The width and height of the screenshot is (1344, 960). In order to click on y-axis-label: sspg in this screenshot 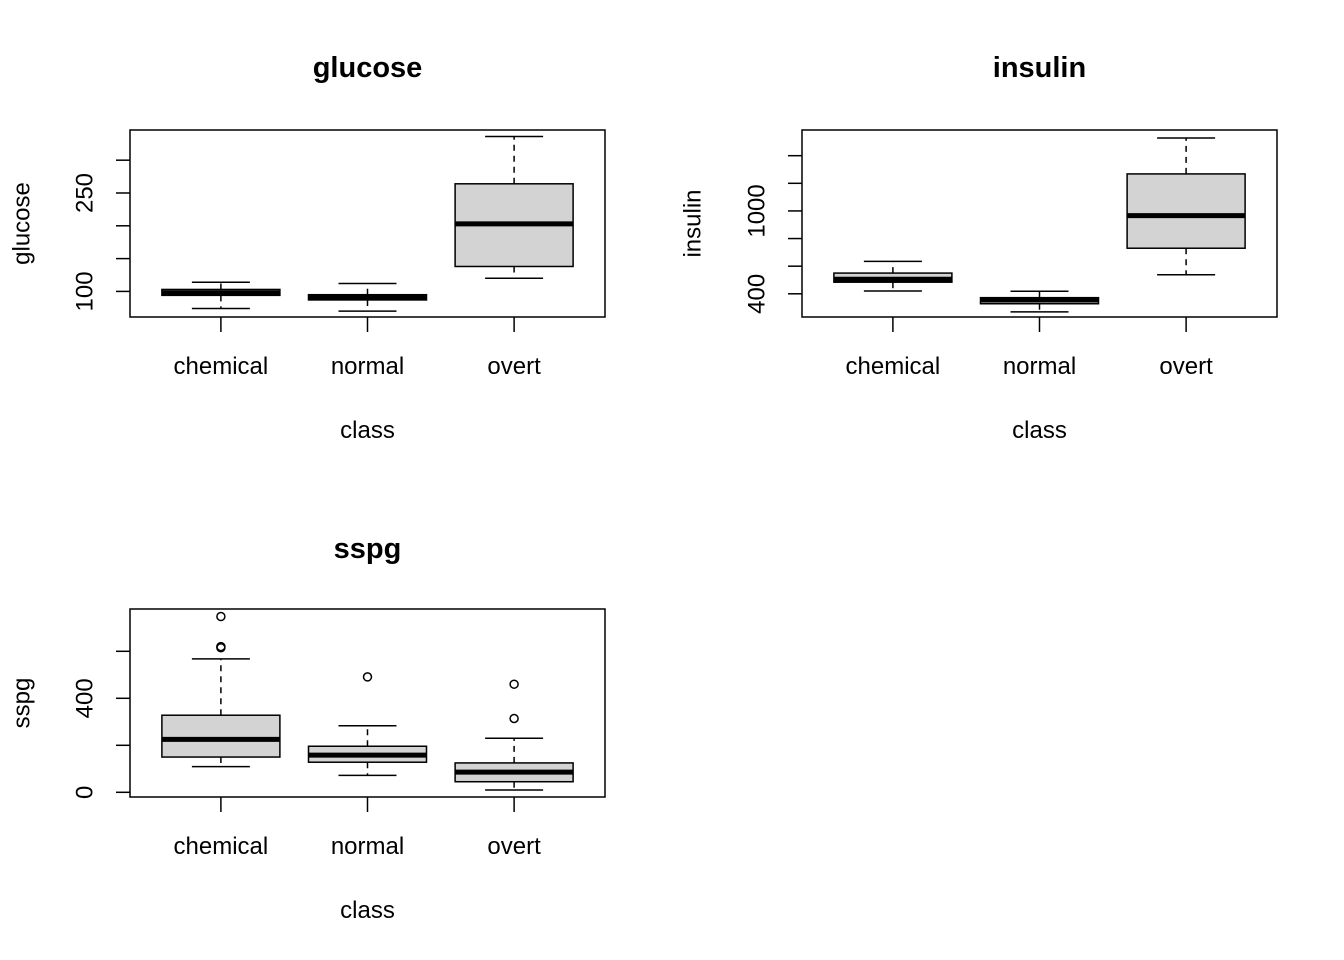, I will do `click(22, 703)`.